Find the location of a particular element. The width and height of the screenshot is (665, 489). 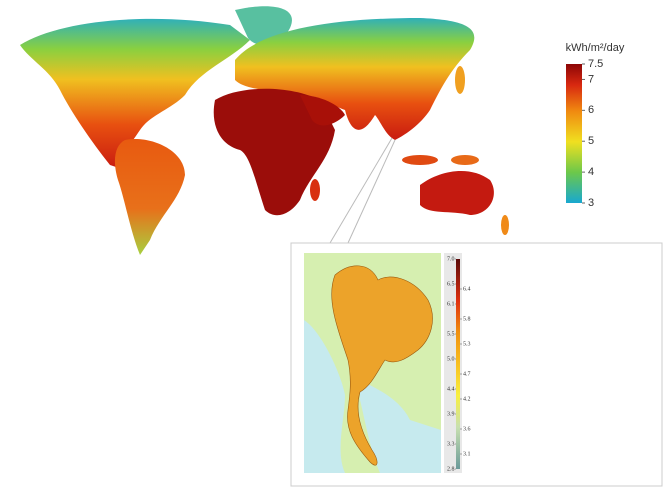

tick-label: 3.1 is located at coordinates (467, 454).